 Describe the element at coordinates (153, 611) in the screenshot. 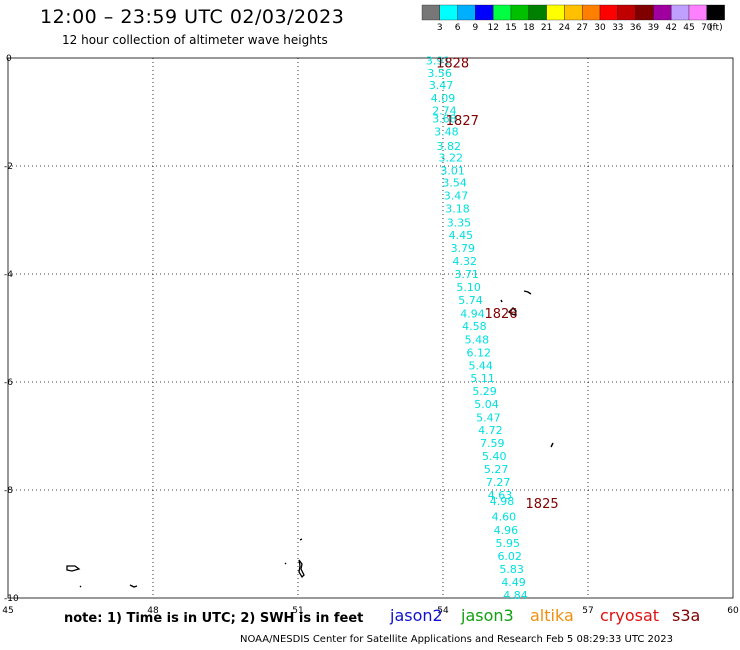

I see `x-tick-label: 48` at that location.